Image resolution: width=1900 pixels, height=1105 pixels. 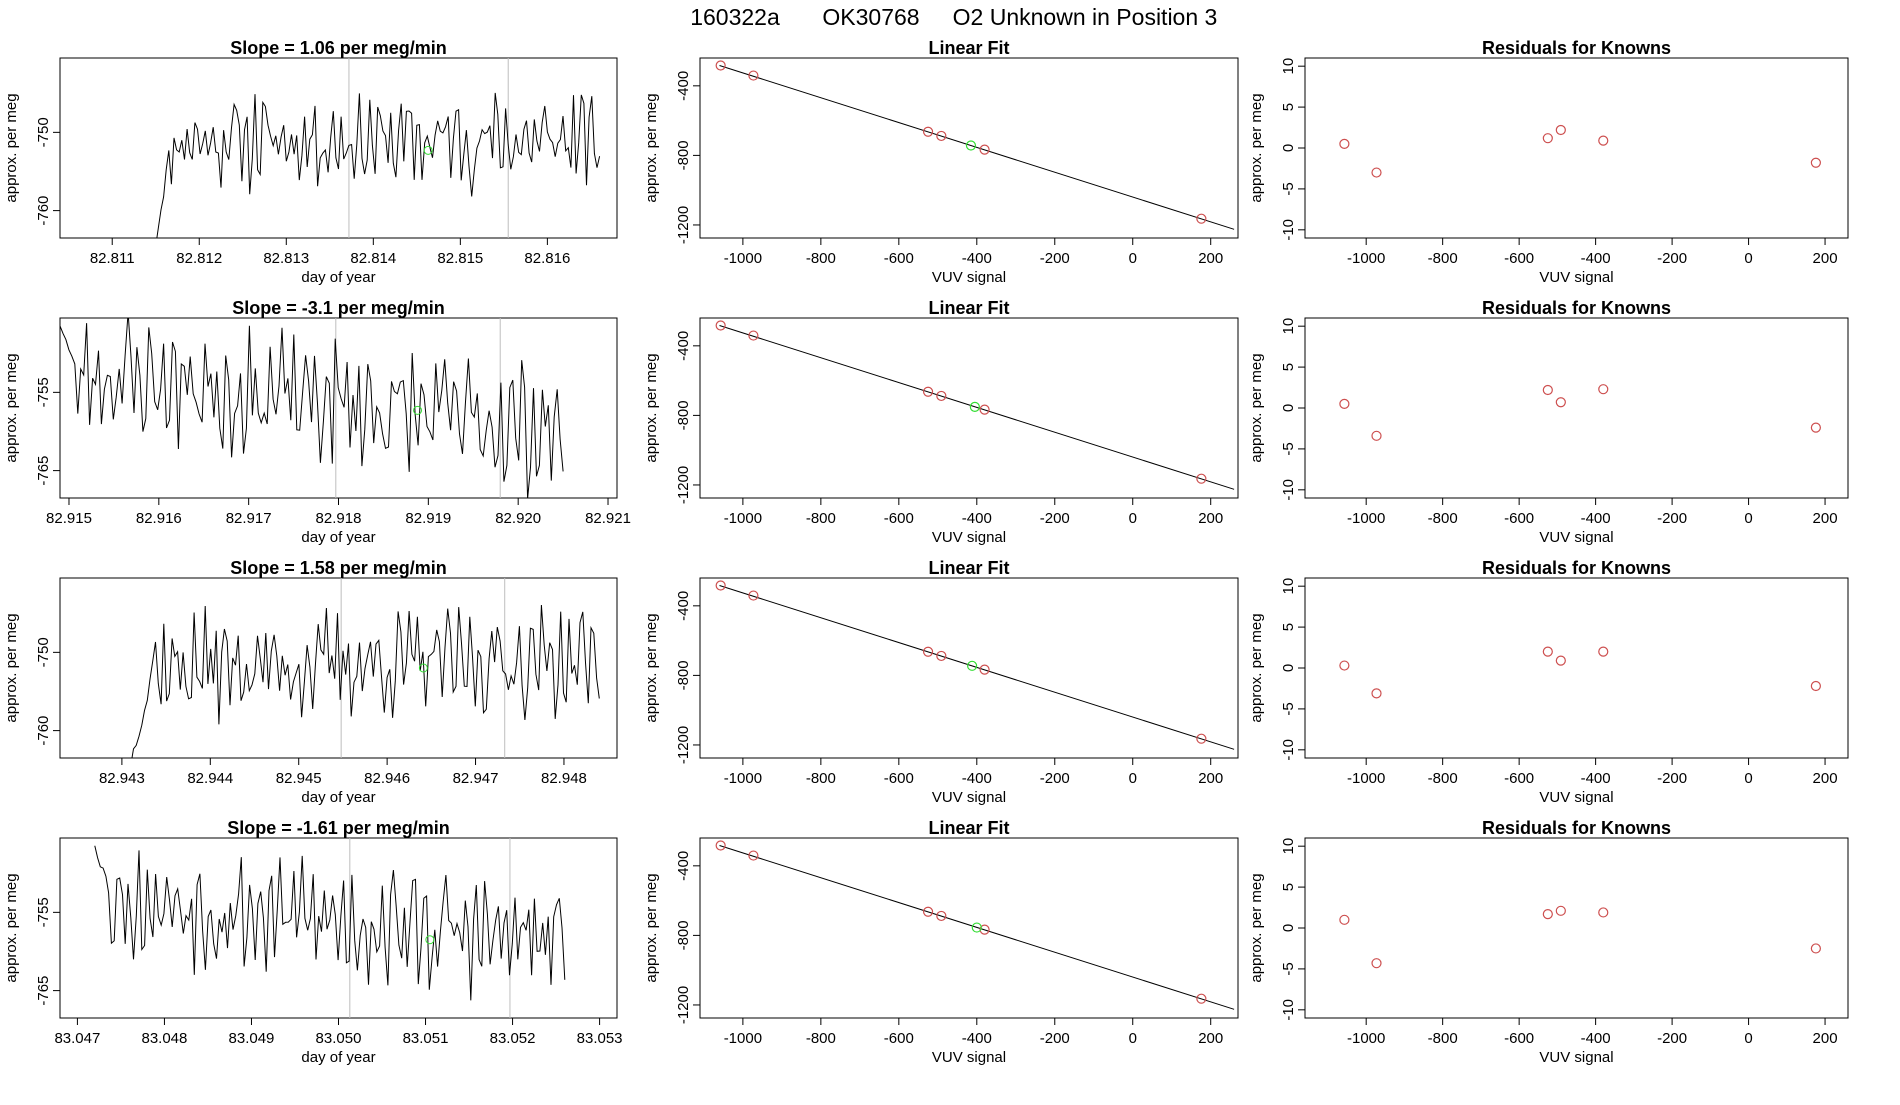 What do you see at coordinates (338, 828) in the screenshot?
I see `chart-title: Slope = -1.61 per meg/min` at bounding box center [338, 828].